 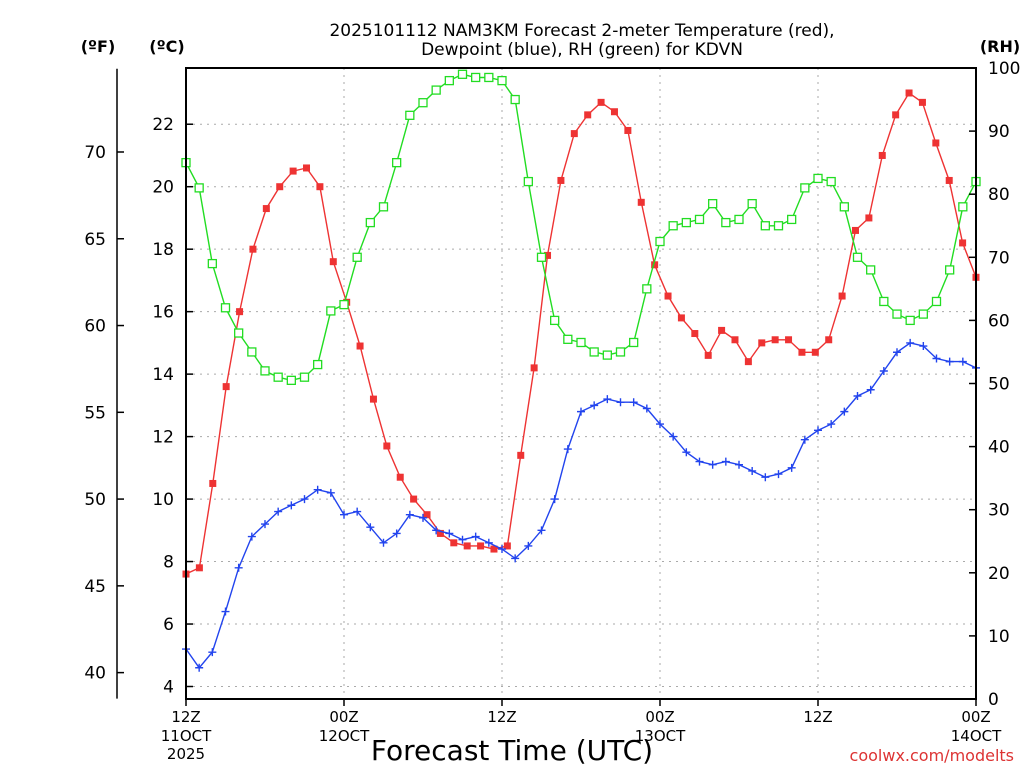 What do you see at coordinates (168, 563) in the screenshot?
I see `celsius-tick-label: 8` at bounding box center [168, 563].